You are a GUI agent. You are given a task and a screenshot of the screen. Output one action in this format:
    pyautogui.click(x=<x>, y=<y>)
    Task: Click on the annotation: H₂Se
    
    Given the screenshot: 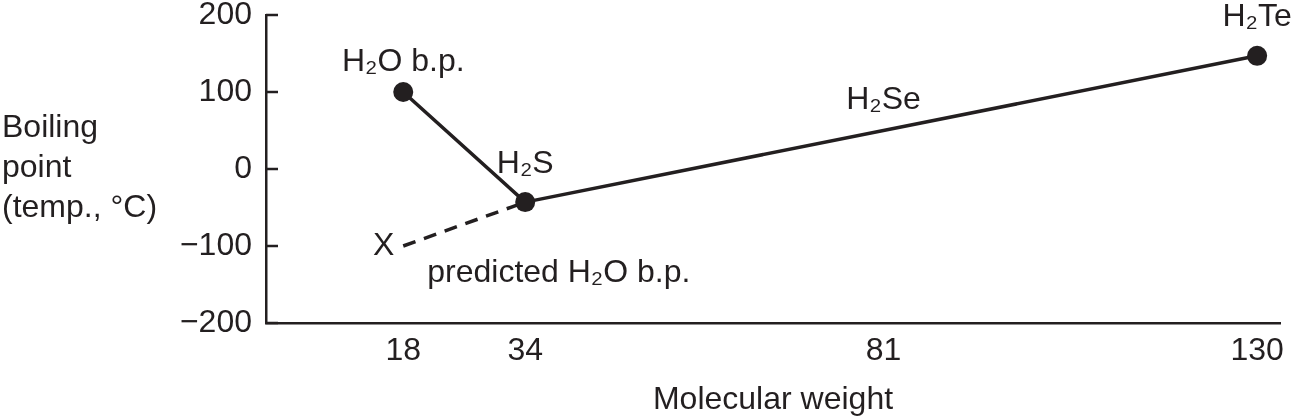 What is the action you would take?
    pyautogui.click(x=883, y=98)
    